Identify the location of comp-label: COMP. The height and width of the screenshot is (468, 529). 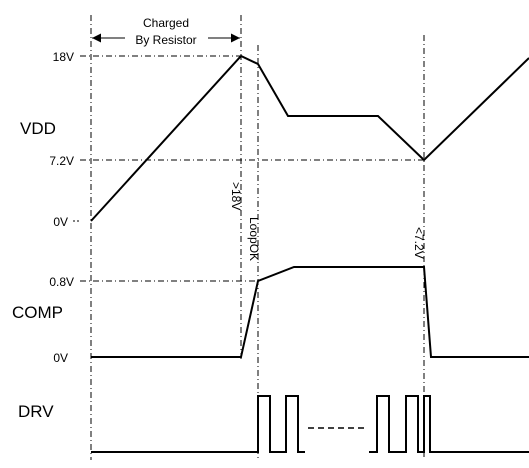
(37, 312).